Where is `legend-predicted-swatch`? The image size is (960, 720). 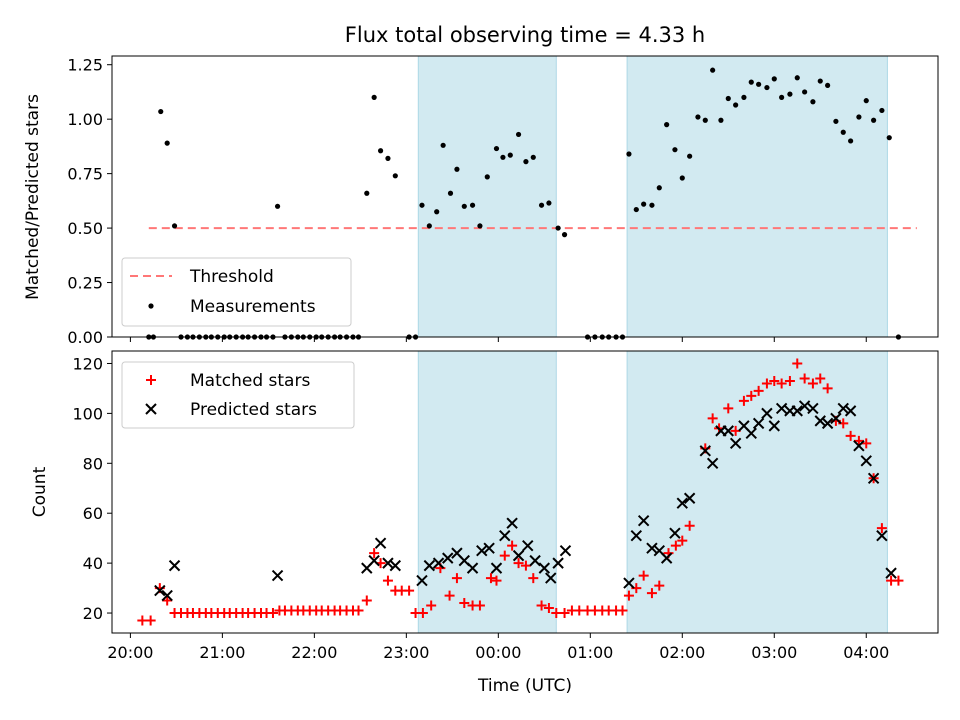 legend-predicted-swatch is located at coordinates (151, 409).